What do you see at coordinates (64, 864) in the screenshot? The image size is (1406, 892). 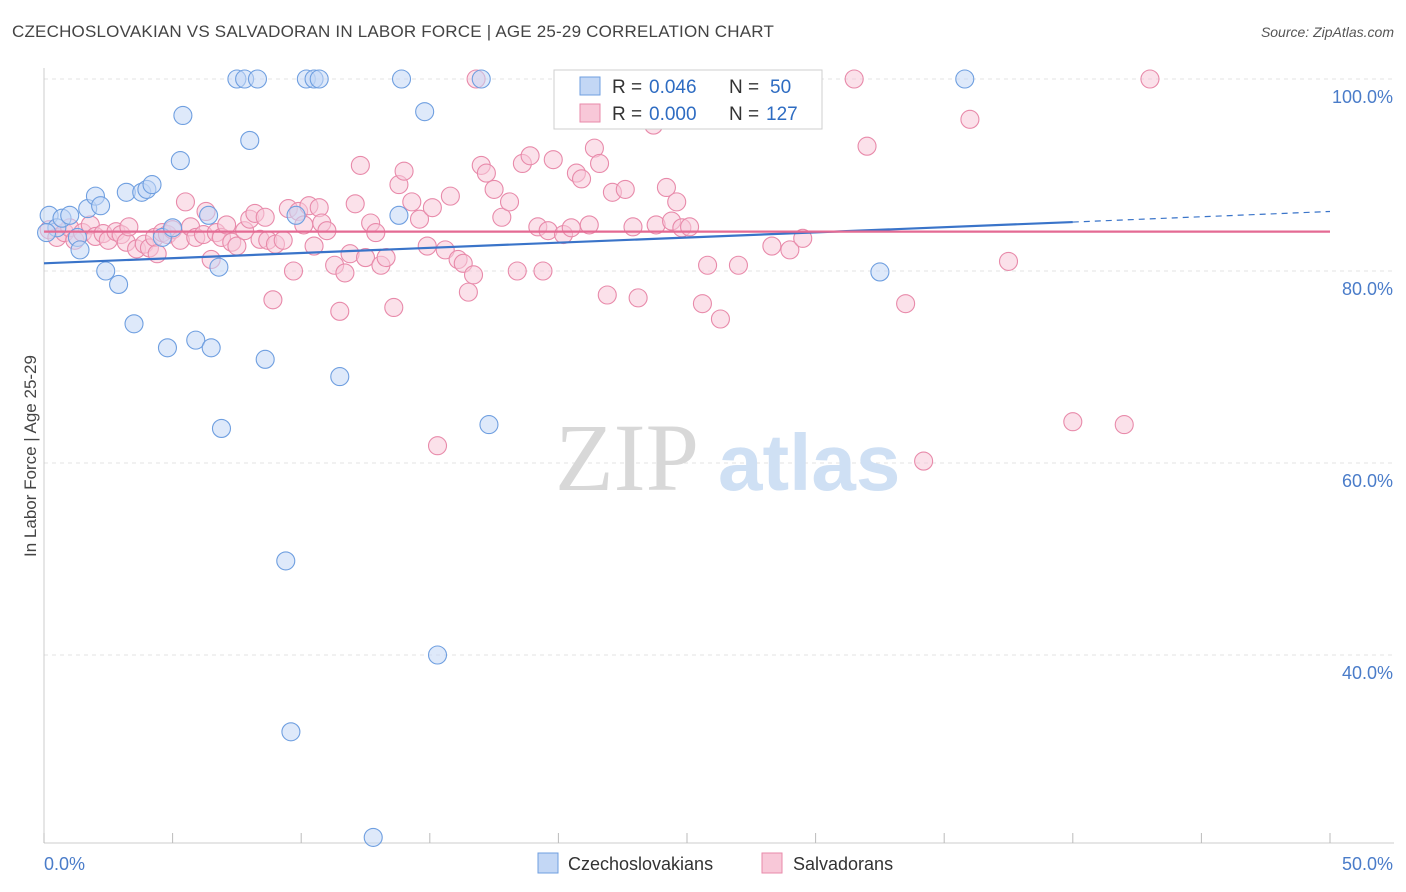 I see `x-tick-label: 0.0%` at bounding box center [64, 864].